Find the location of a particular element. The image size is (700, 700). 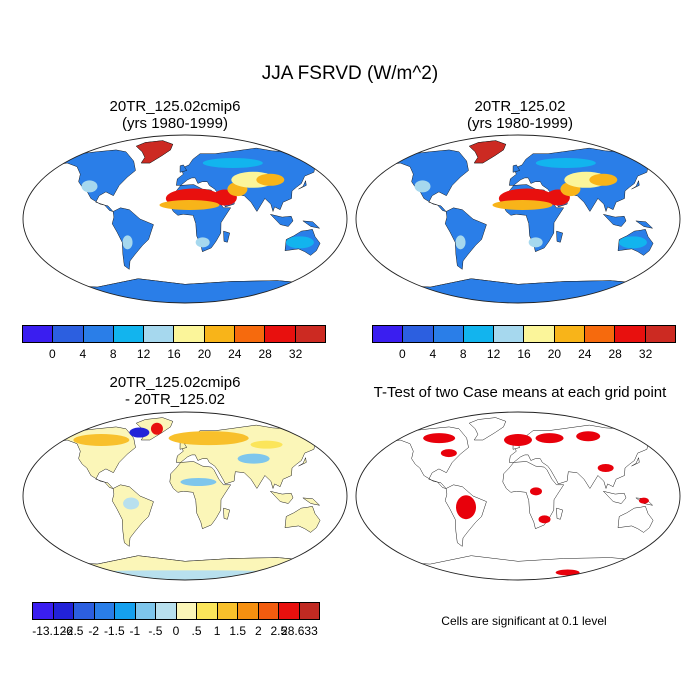

land-nz is located at coordinates (664, 258).